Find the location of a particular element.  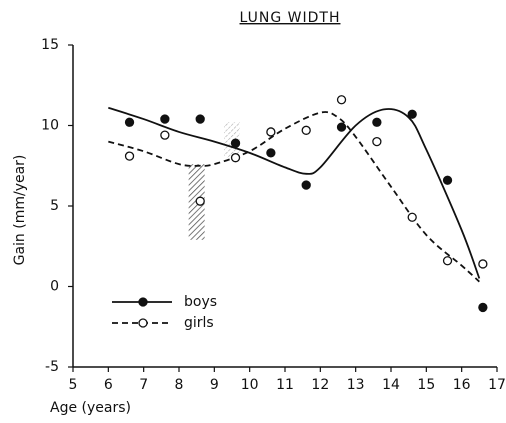

x-tick-label: 15 is located at coordinates (426, 385).